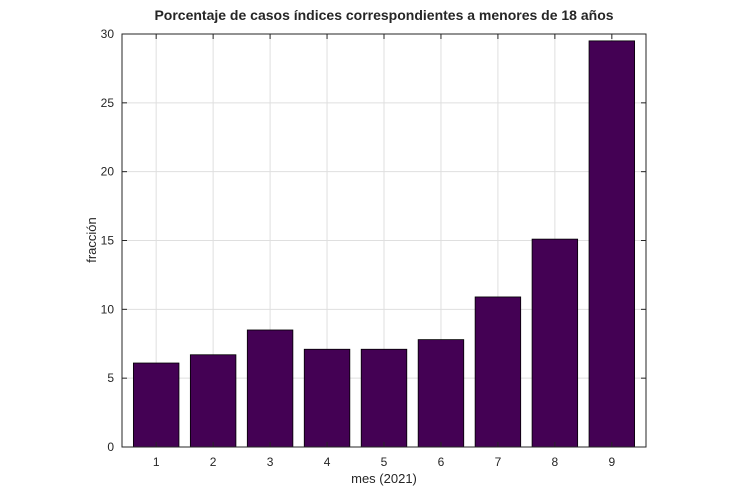  What do you see at coordinates (108, 172) in the screenshot?
I see `y-tick-label: 20` at bounding box center [108, 172].